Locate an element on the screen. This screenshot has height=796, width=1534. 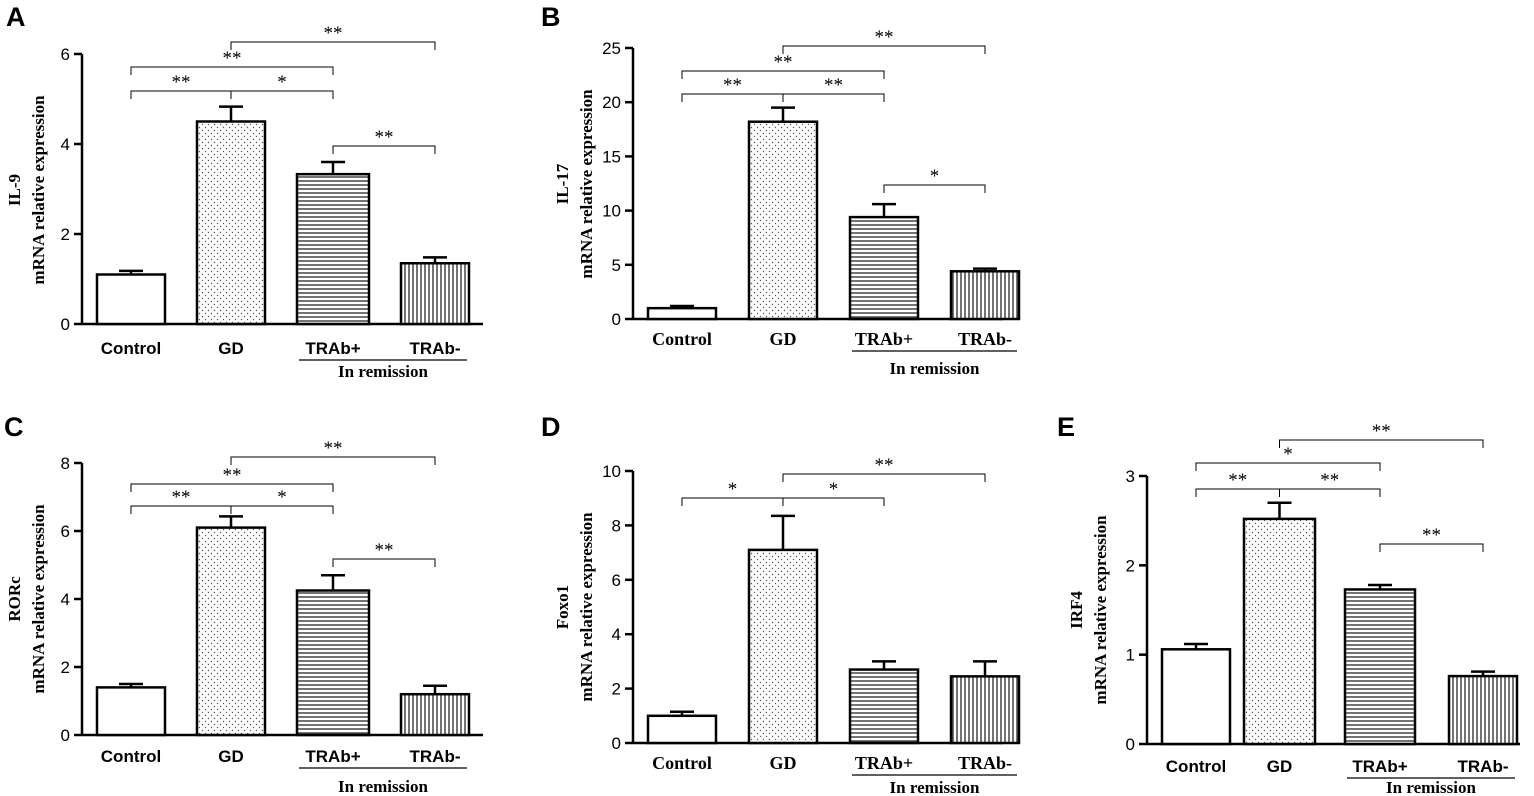
y-tick-label: 5 is located at coordinates (616, 265).